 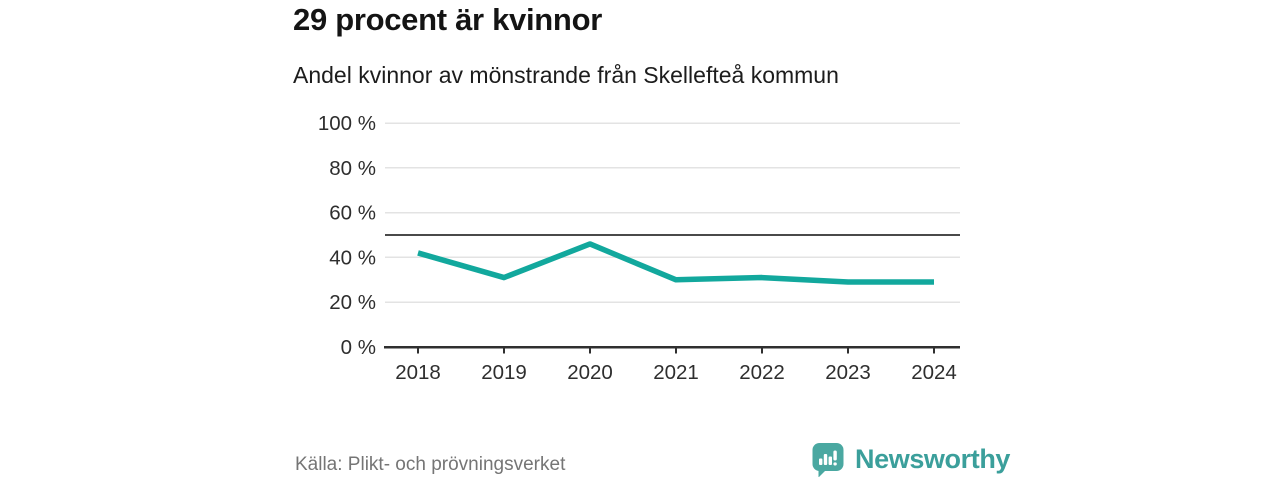 What do you see at coordinates (934, 372) in the screenshot?
I see `x-tick-label: 2024` at bounding box center [934, 372].